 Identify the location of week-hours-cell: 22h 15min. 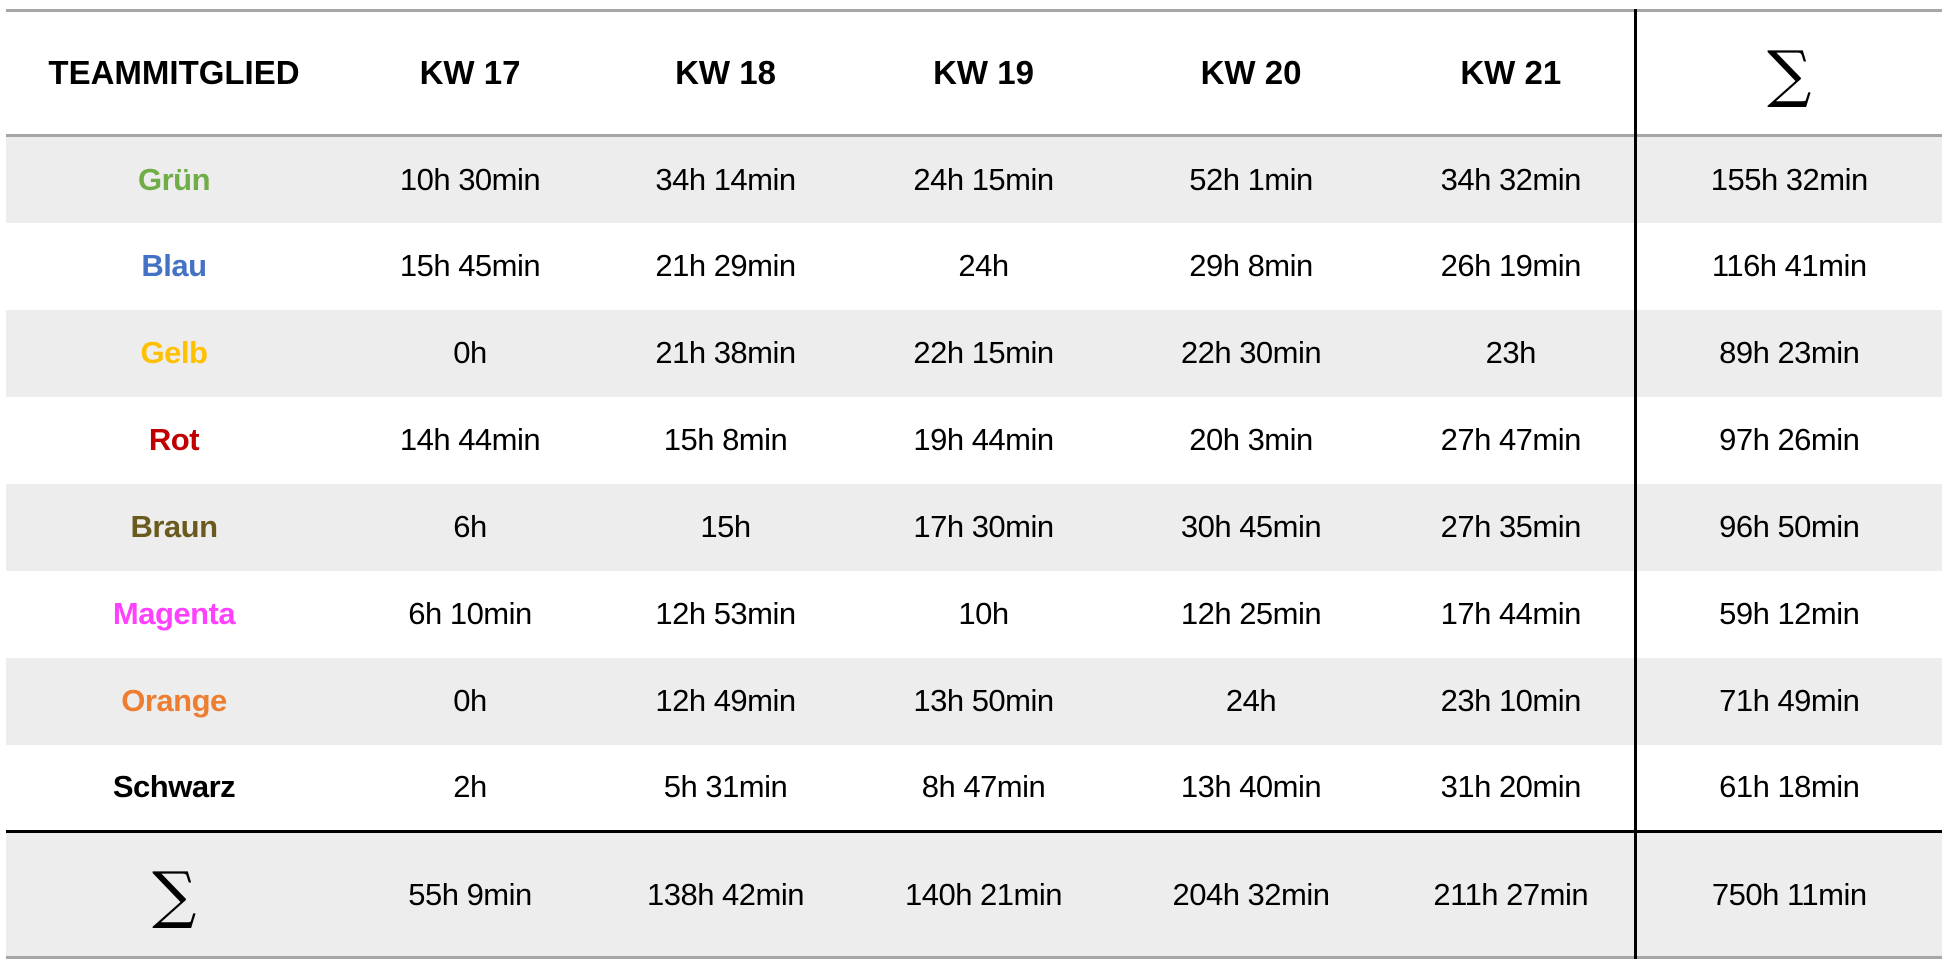
(983, 352).